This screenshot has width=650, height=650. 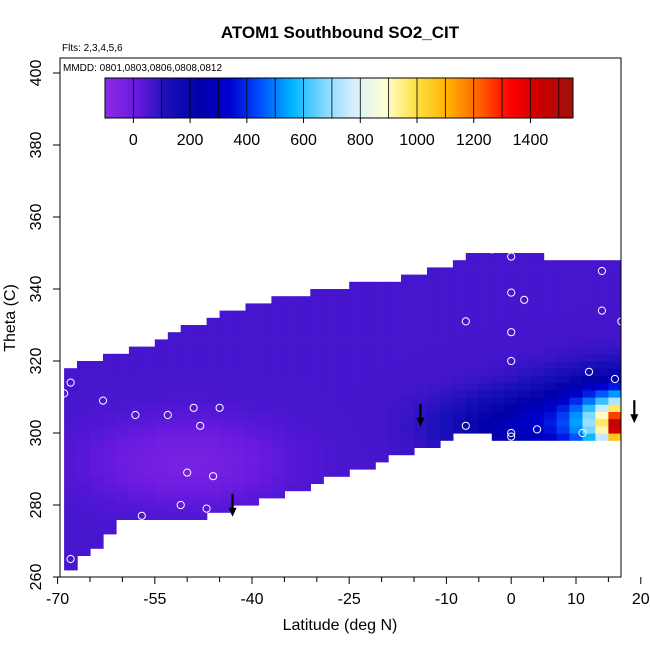 What do you see at coordinates (142, 68) in the screenshot?
I see `dates-note: MMDD: 0801,0803,0806,0808,0812` at bounding box center [142, 68].